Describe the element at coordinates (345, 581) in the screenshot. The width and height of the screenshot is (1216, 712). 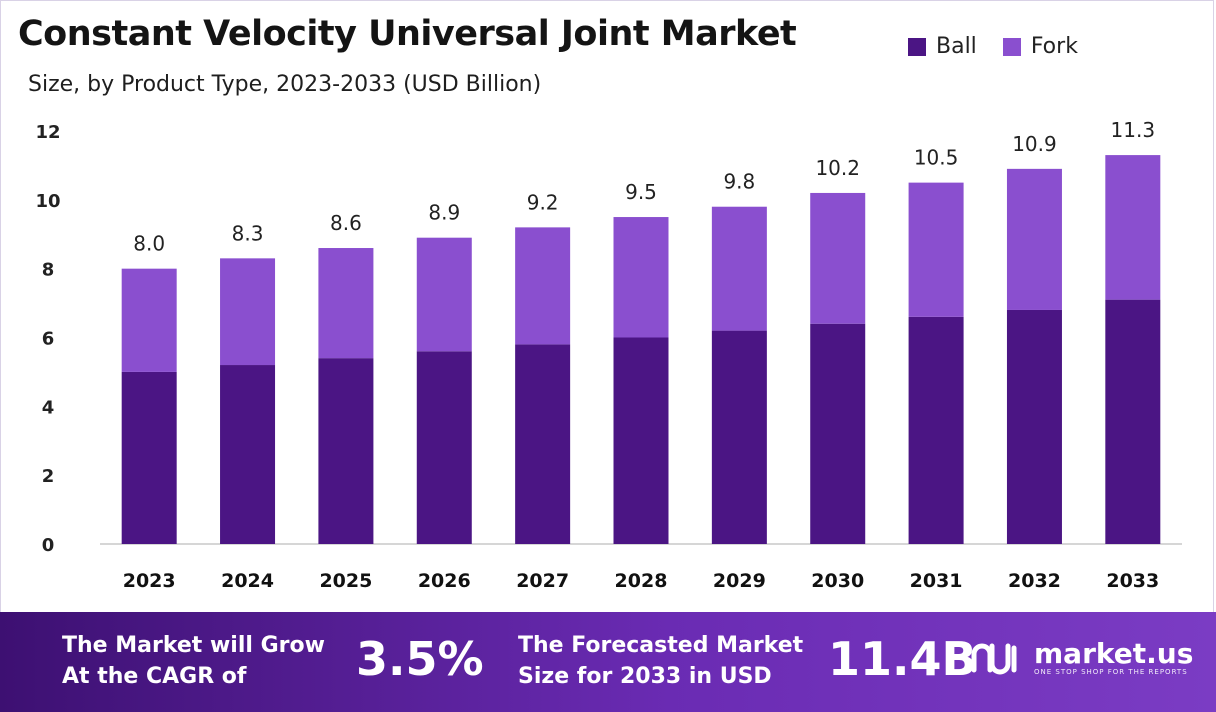
I see `x-tick-label: 2025` at that location.